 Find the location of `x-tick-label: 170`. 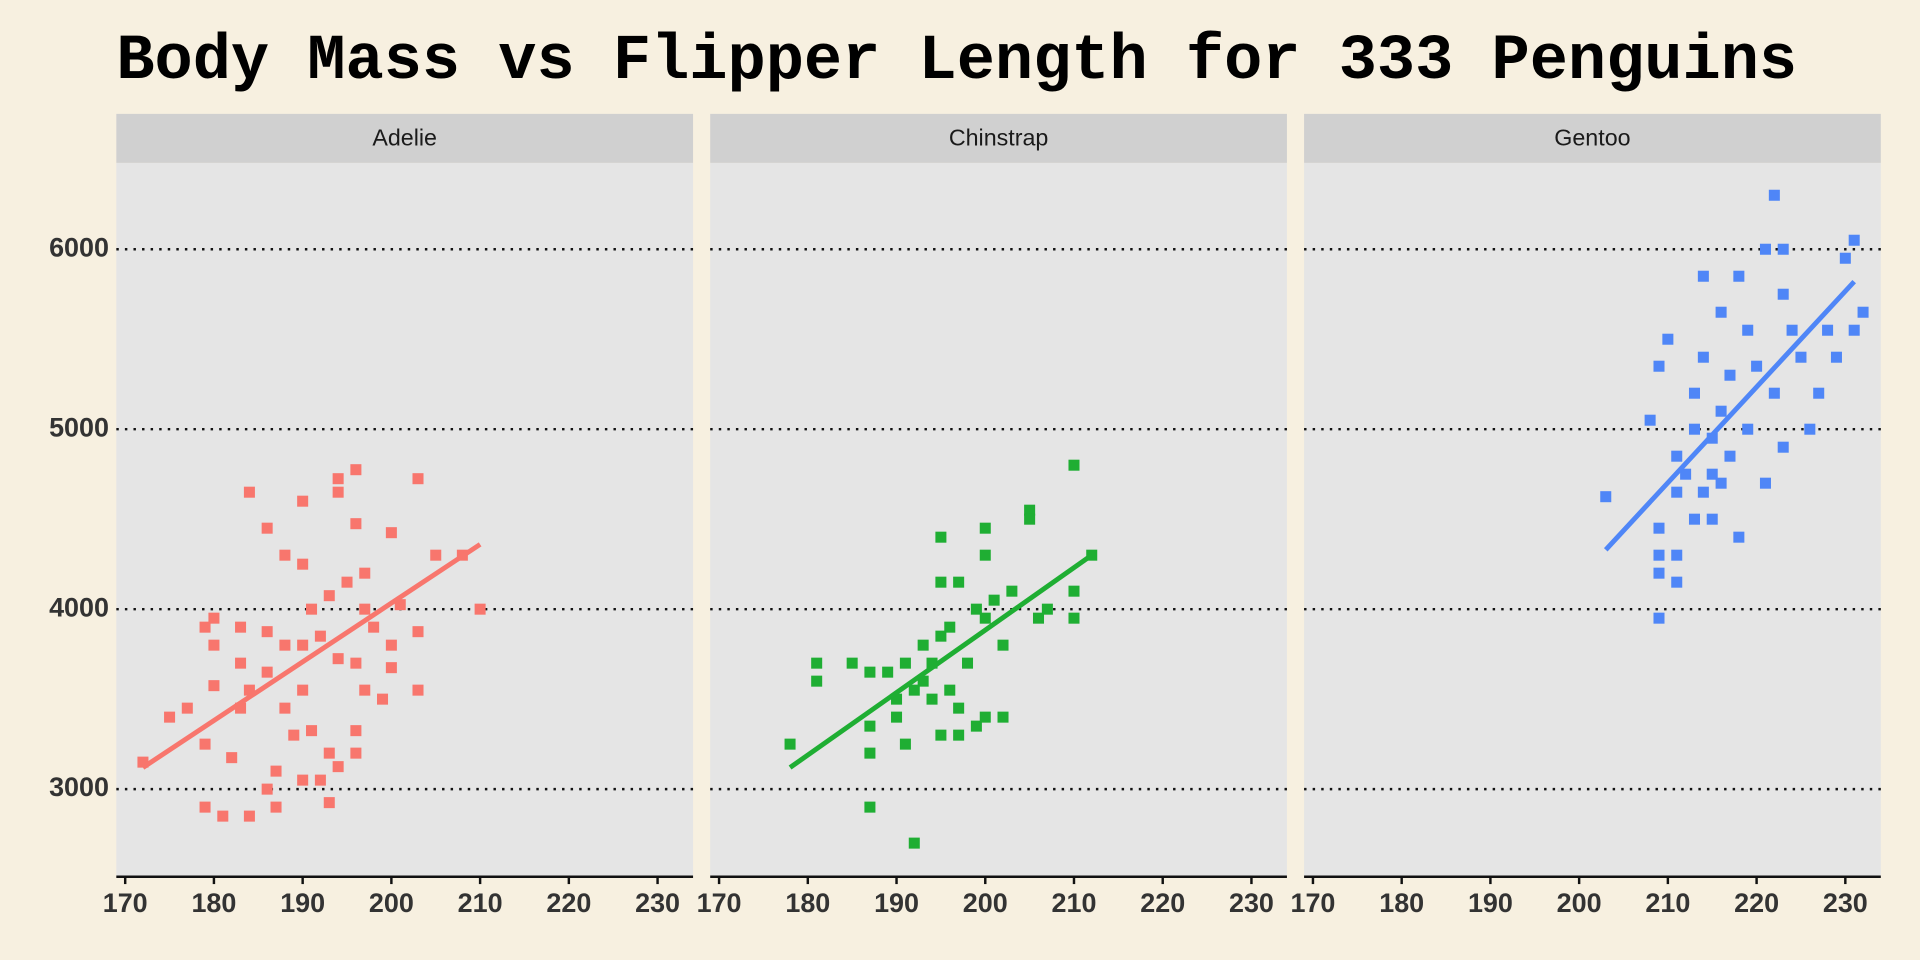

x-tick-label: 170 is located at coordinates (719, 903).